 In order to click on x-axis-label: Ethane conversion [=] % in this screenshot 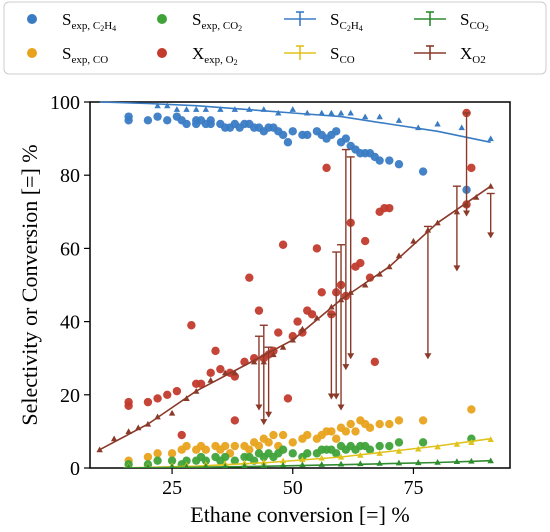, I will do `click(300, 514)`.